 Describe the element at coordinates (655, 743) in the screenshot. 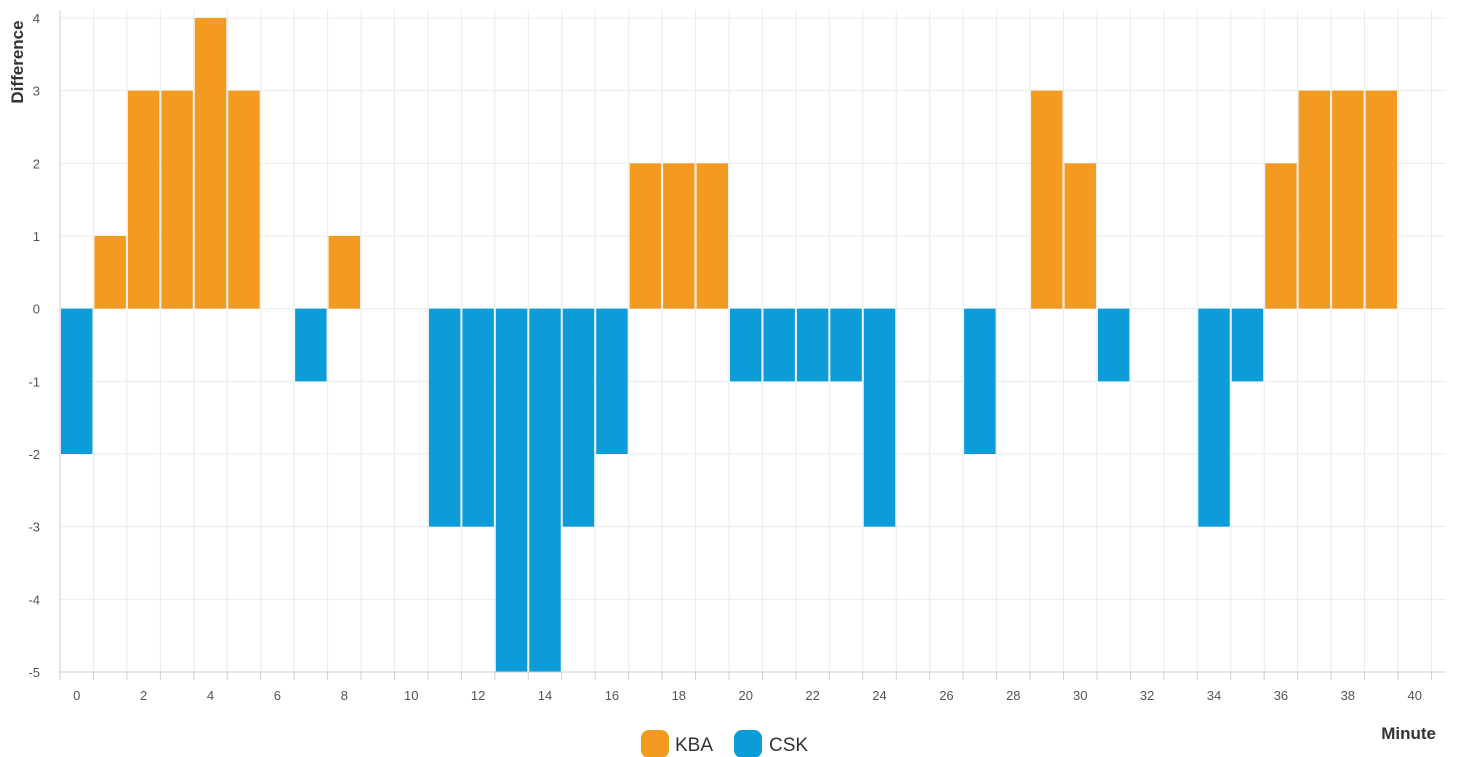

I see `legend-swatch-kba` at that location.